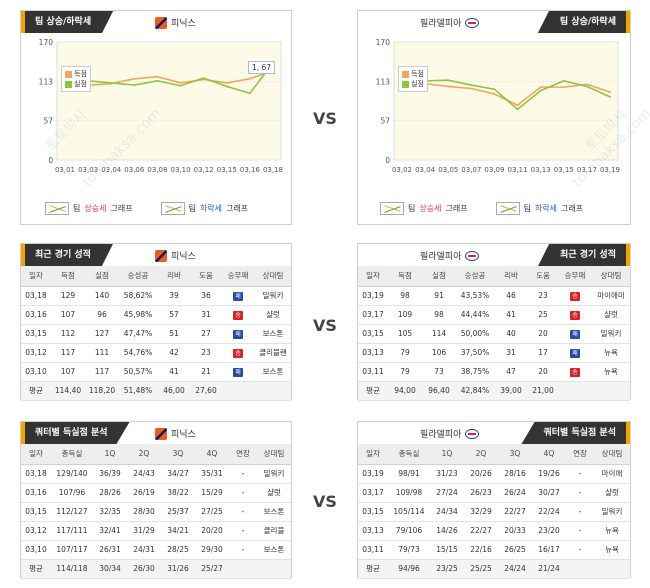 This screenshot has height=588, width=650. I want to click on table-cell: 112, so click(68, 334).